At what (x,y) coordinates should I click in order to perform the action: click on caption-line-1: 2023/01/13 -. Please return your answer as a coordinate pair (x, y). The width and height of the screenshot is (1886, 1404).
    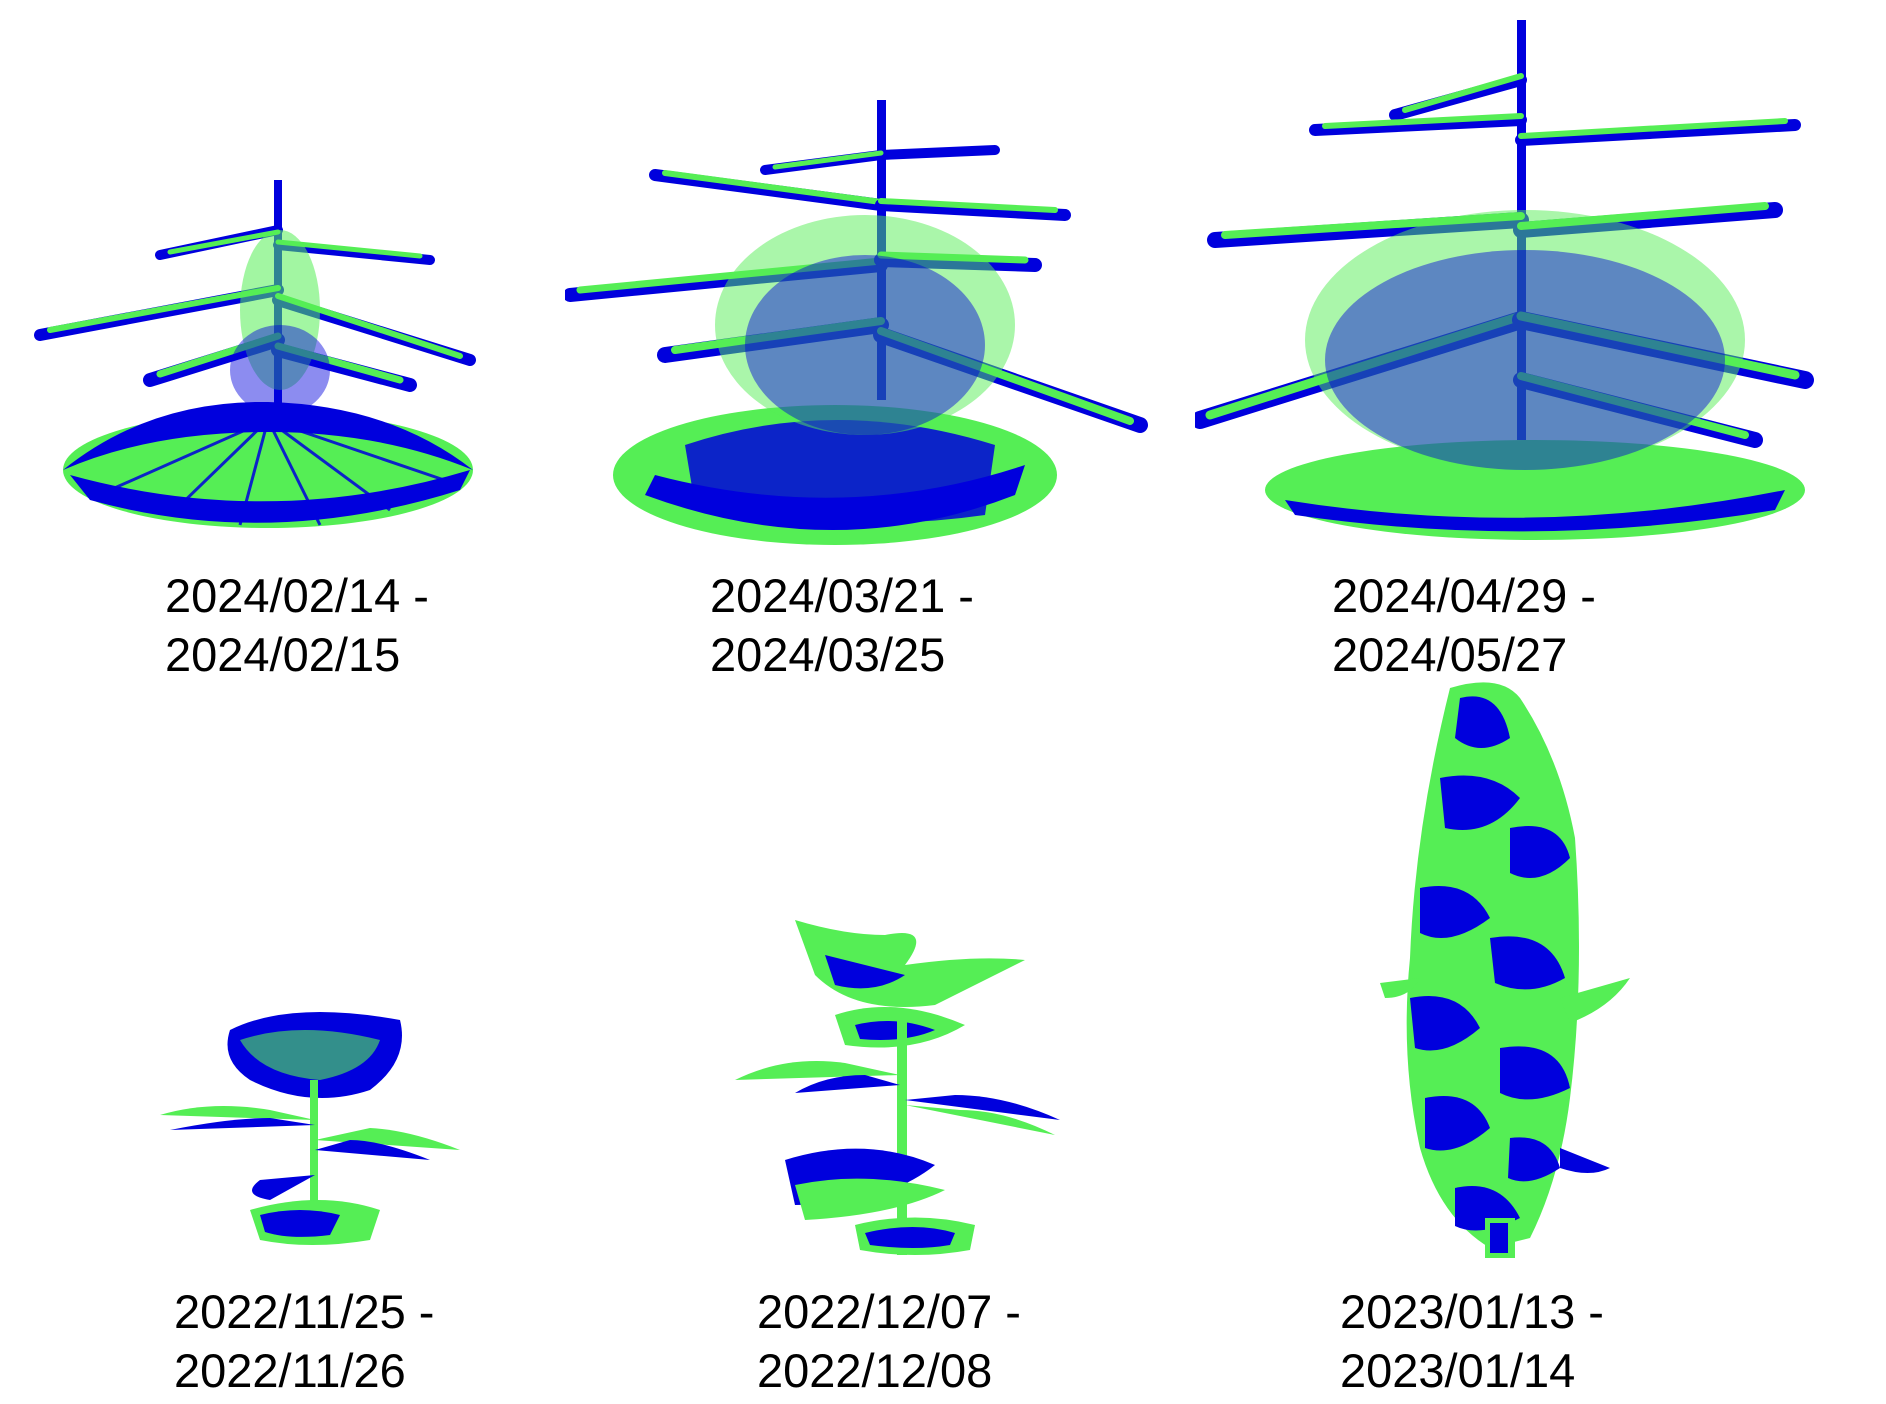
    Looking at the image, I should click on (1472, 1311).